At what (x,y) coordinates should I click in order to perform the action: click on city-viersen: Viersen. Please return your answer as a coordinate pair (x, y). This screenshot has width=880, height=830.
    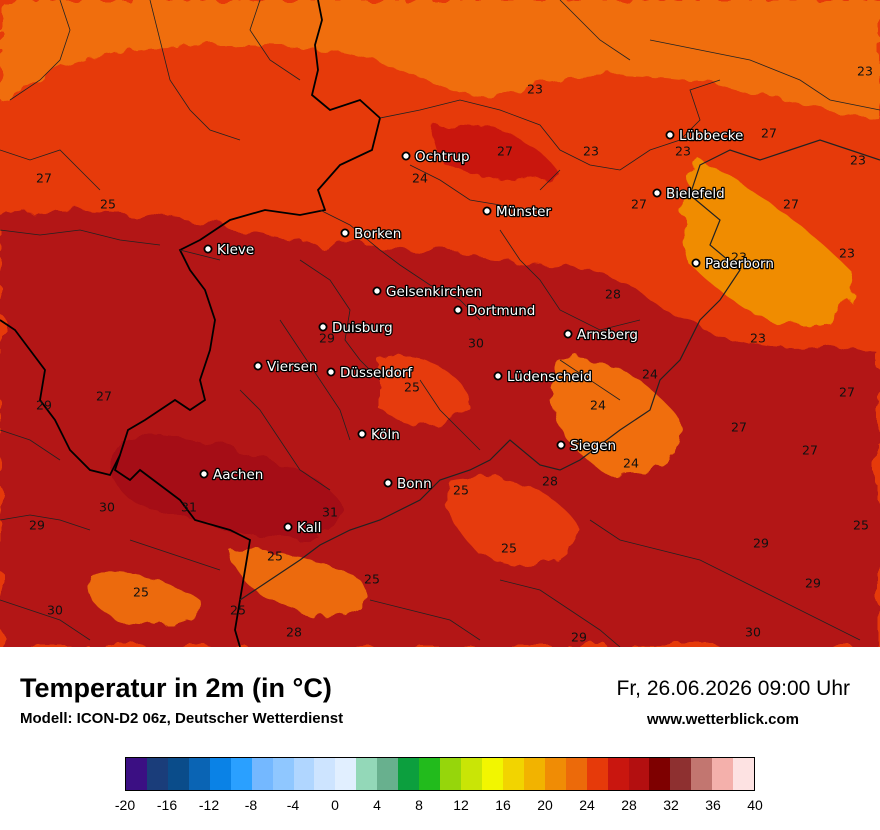
    Looking at the image, I should click on (286, 367).